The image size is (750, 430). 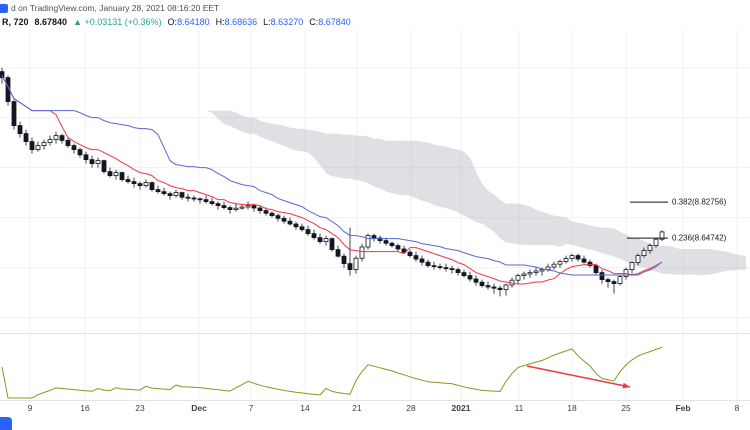 I want to click on ohlc-high: H:8.68636, so click(x=236, y=22).